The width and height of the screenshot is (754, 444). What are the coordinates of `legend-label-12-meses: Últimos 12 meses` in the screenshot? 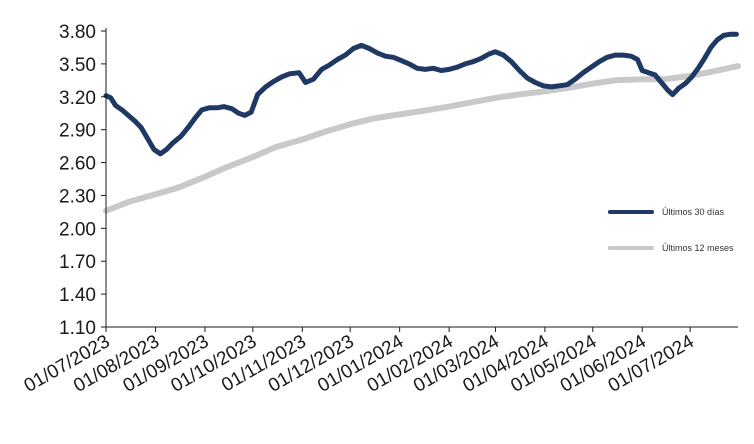 It's located at (698, 248).